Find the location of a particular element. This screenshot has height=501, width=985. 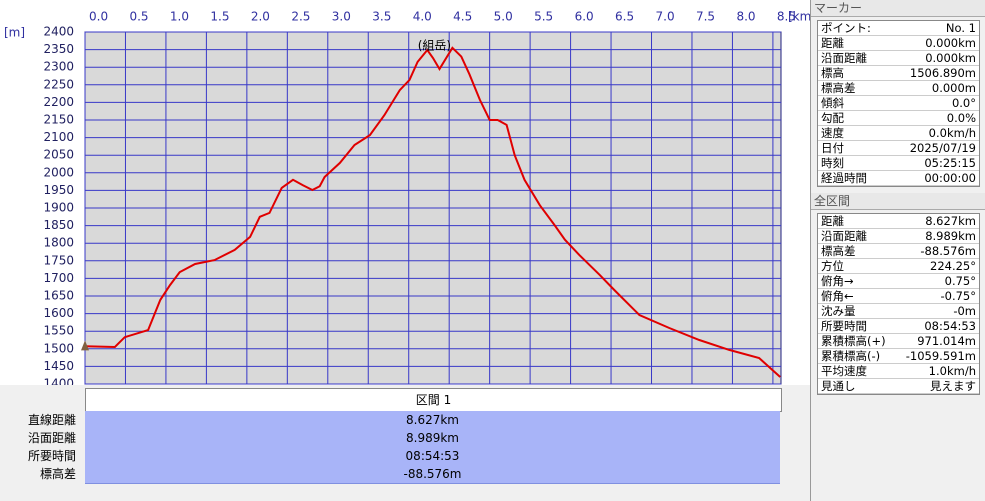

info-row: 標高差 -88.576m is located at coordinates (898, 251).